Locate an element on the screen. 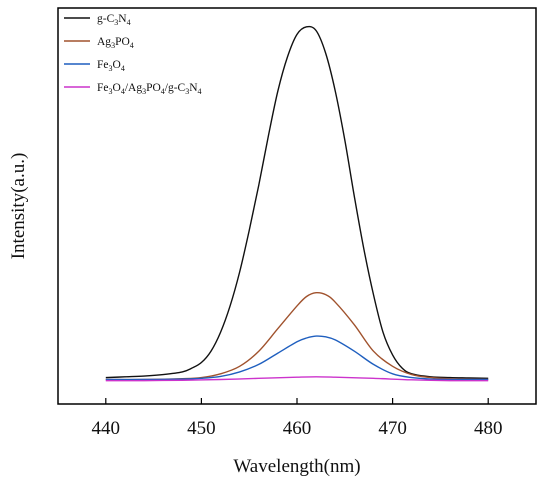 Image resolution: width=550 pixels, height=482 pixels. legend-label: Fe3O4 is located at coordinates (111, 66).